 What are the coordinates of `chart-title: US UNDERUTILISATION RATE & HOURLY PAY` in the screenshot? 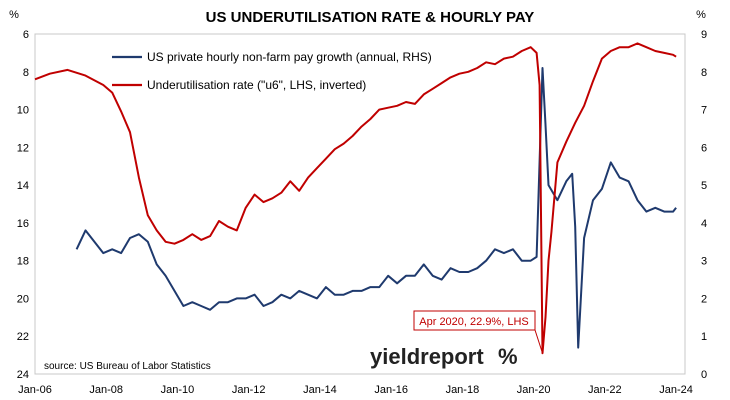 It's located at (370, 17).